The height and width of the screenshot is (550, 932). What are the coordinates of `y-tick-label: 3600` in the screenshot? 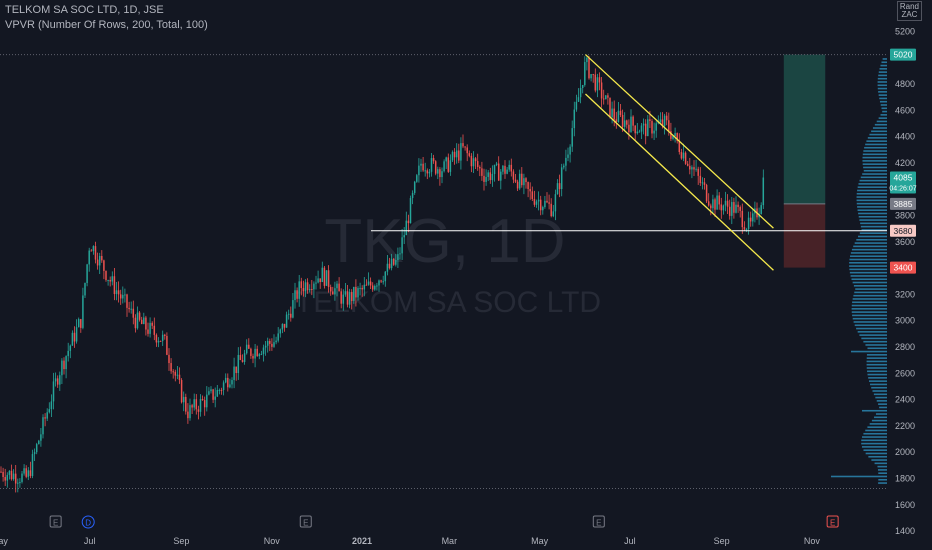 It's located at (905, 242).